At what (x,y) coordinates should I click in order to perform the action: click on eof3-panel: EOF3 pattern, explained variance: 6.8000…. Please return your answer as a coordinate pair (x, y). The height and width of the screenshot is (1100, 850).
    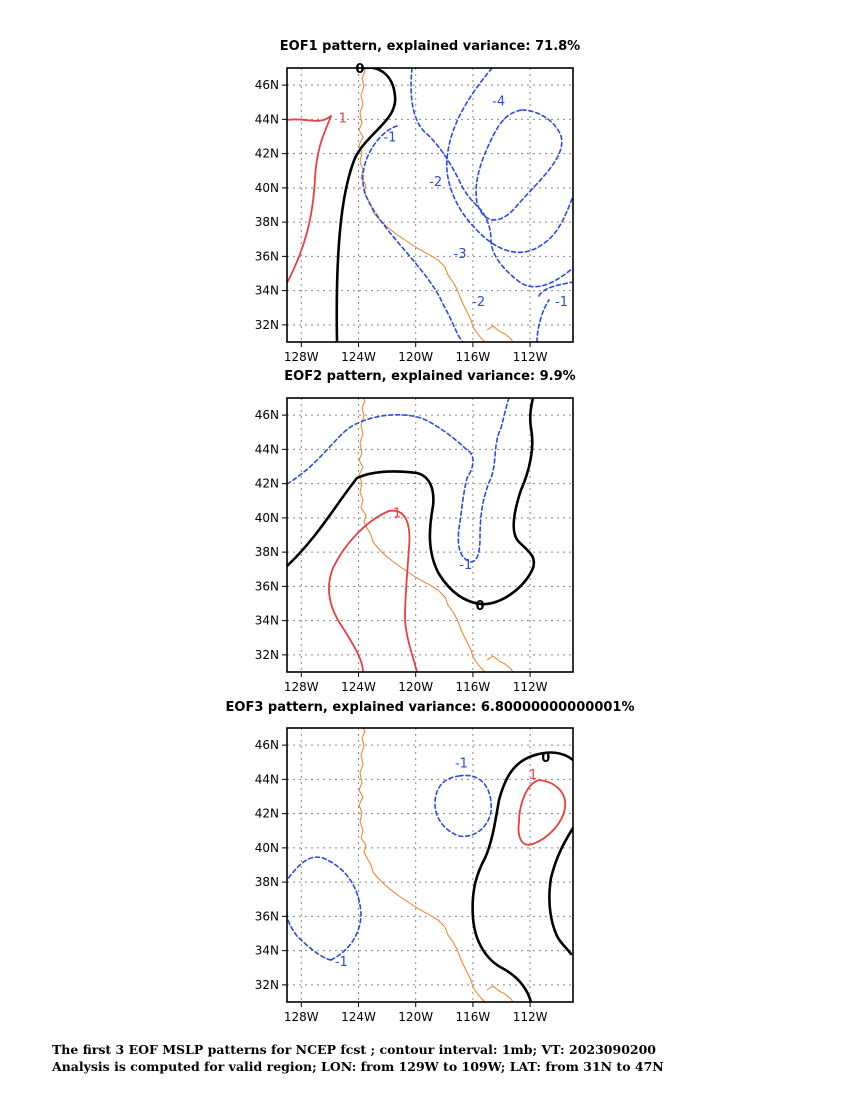
    Looking at the image, I should click on (430, 862).